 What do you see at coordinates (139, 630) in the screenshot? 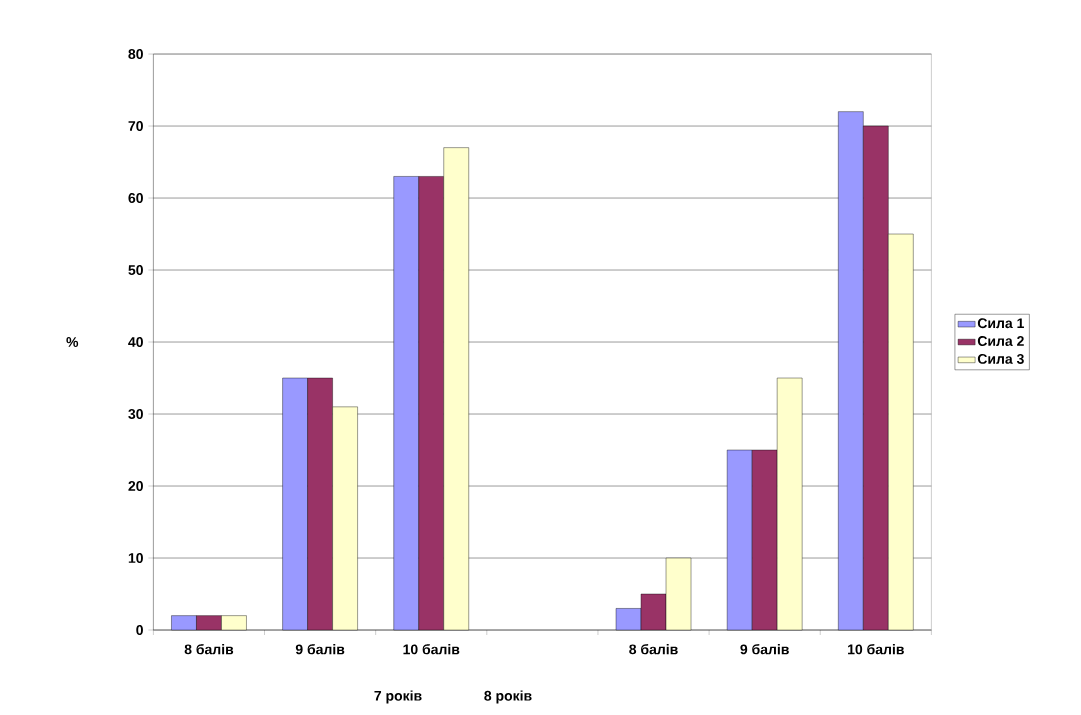
I see `y-tick-label: 0` at bounding box center [139, 630].